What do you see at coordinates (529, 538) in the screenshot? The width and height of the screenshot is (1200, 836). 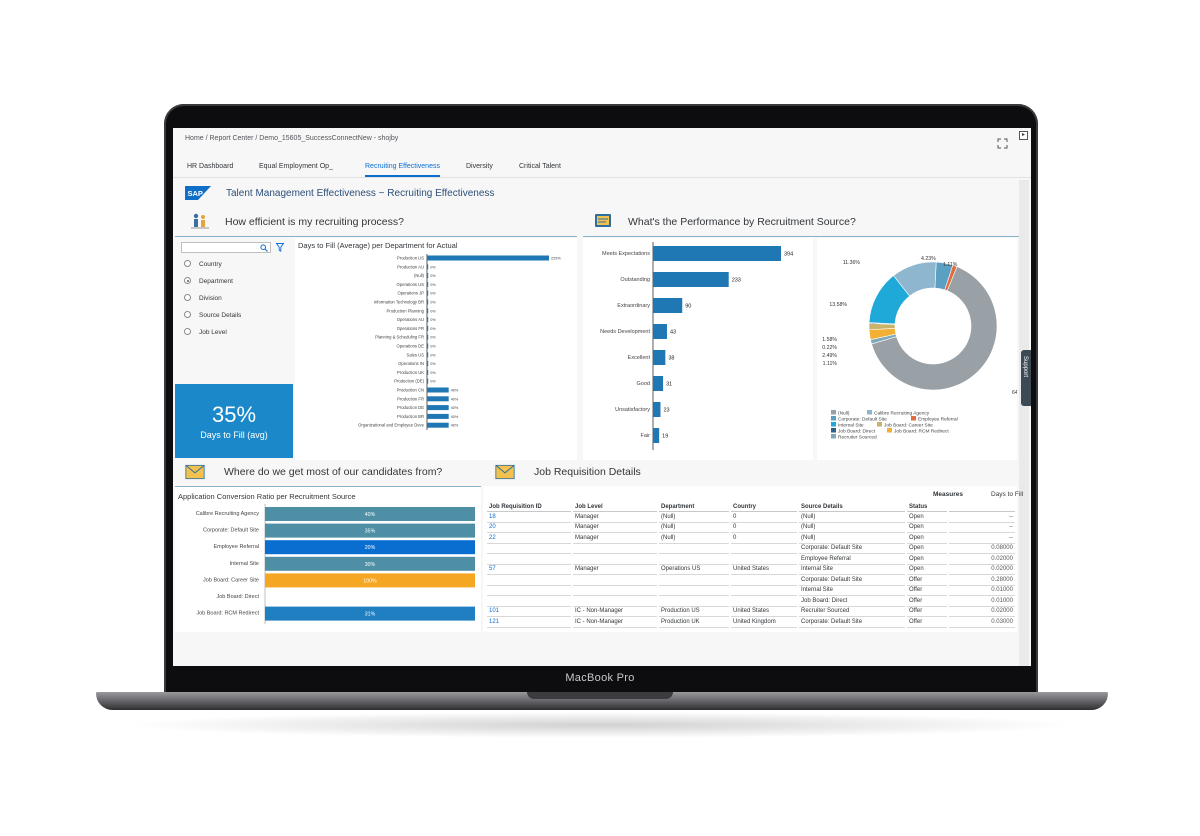 I see `requisition-id-link: 22` at bounding box center [529, 538].